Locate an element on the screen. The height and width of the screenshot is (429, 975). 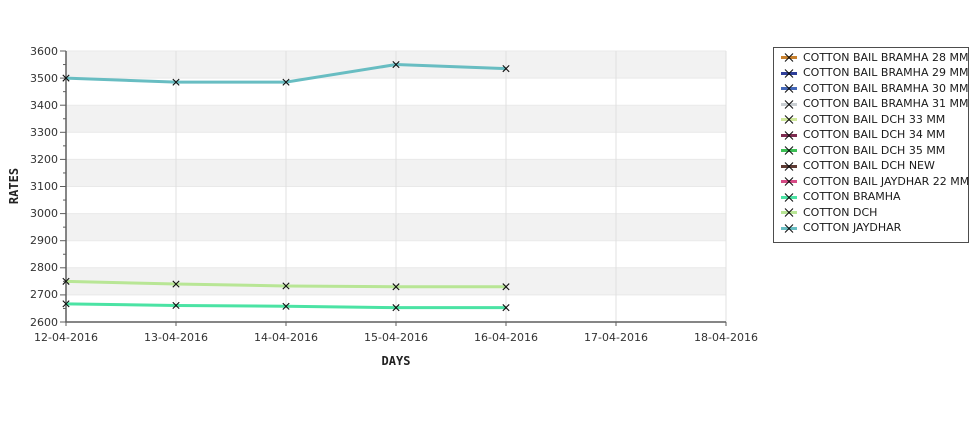
legend-item-label: COTTON BAIL DCH 35 MM is located at coordinates (874, 150).